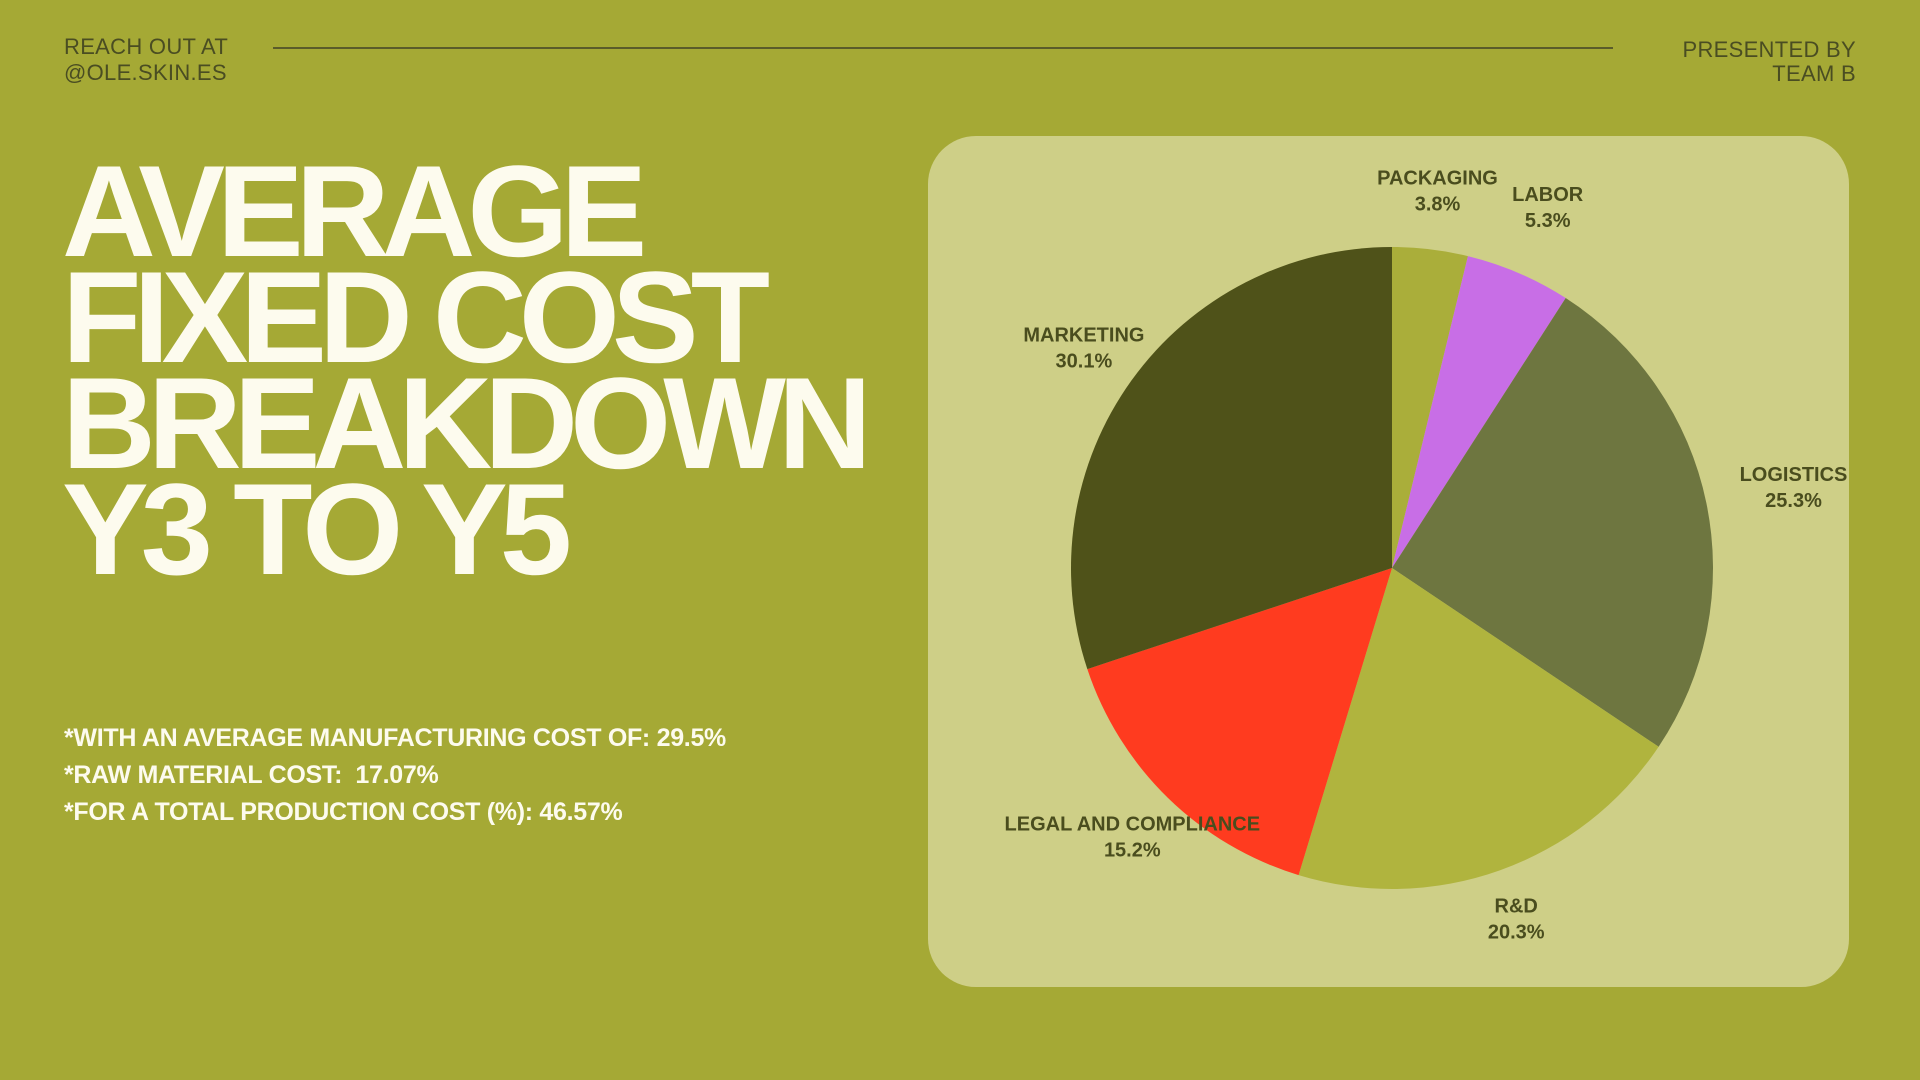 The width and height of the screenshot is (1920, 1080). I want to click on title-line-1: AVERAGE, so click(354, 211).